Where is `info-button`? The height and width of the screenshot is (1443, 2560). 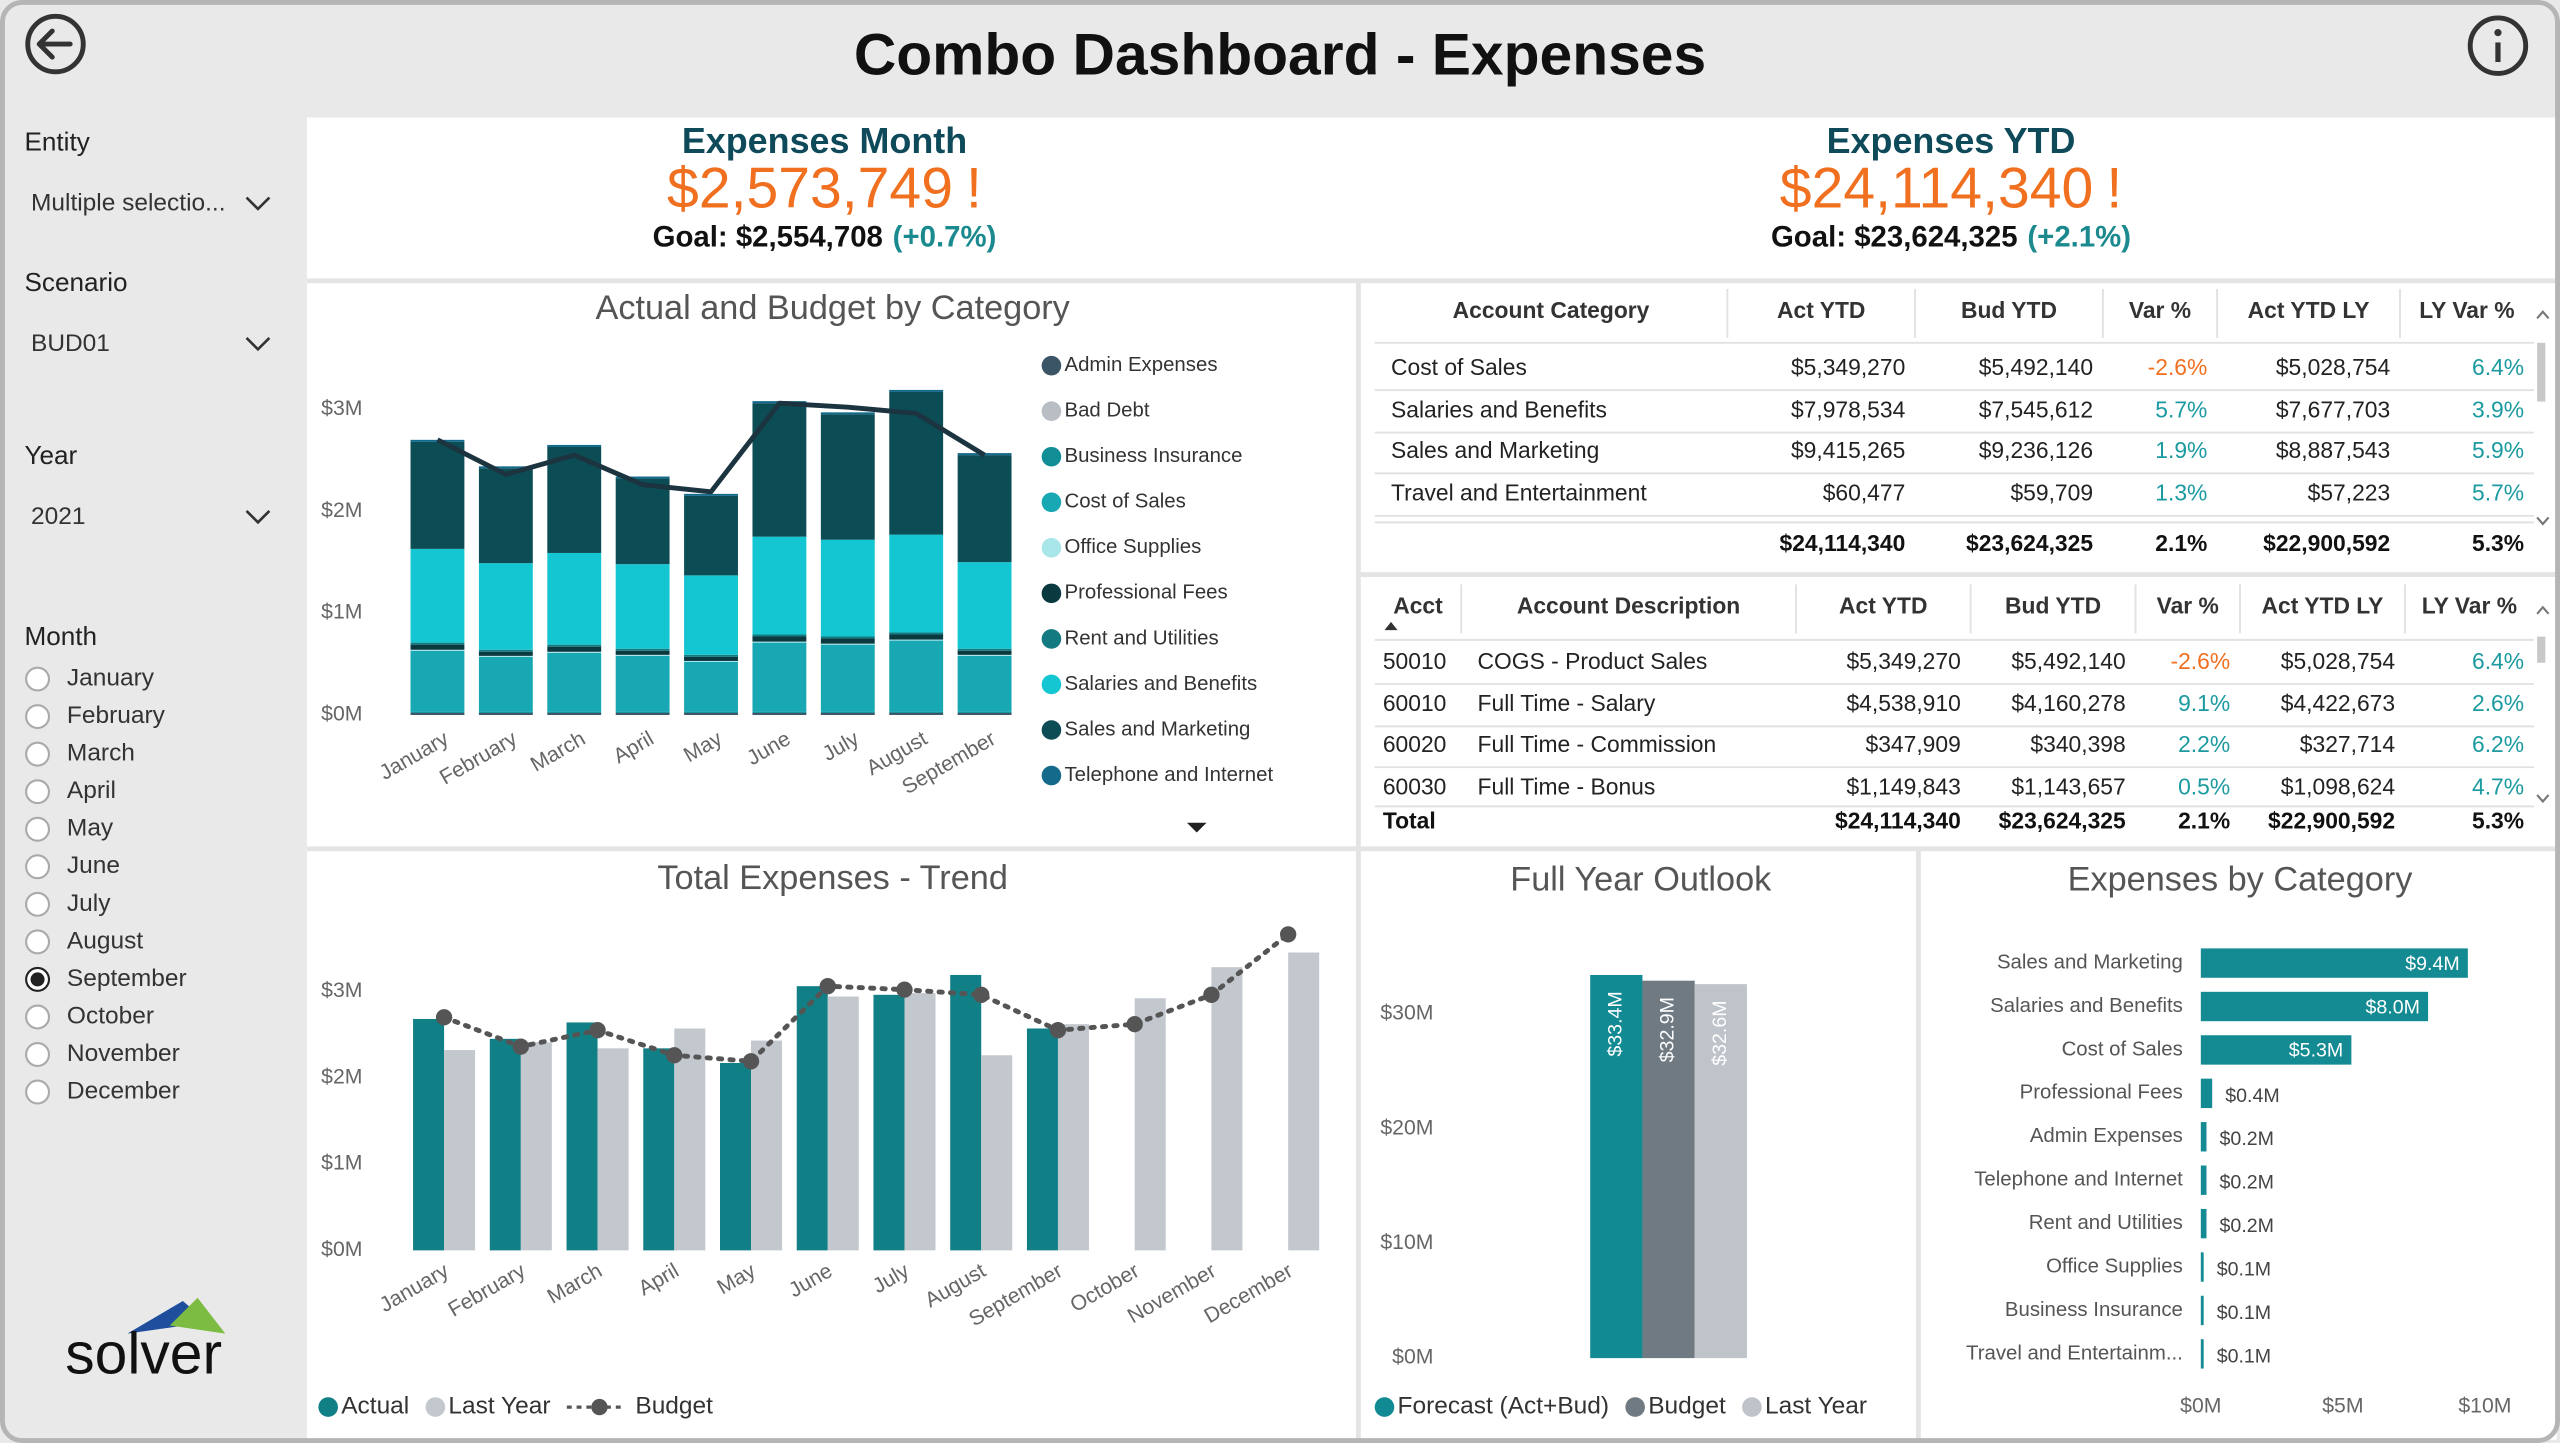 info-button is located at coordinates (2498, 45).